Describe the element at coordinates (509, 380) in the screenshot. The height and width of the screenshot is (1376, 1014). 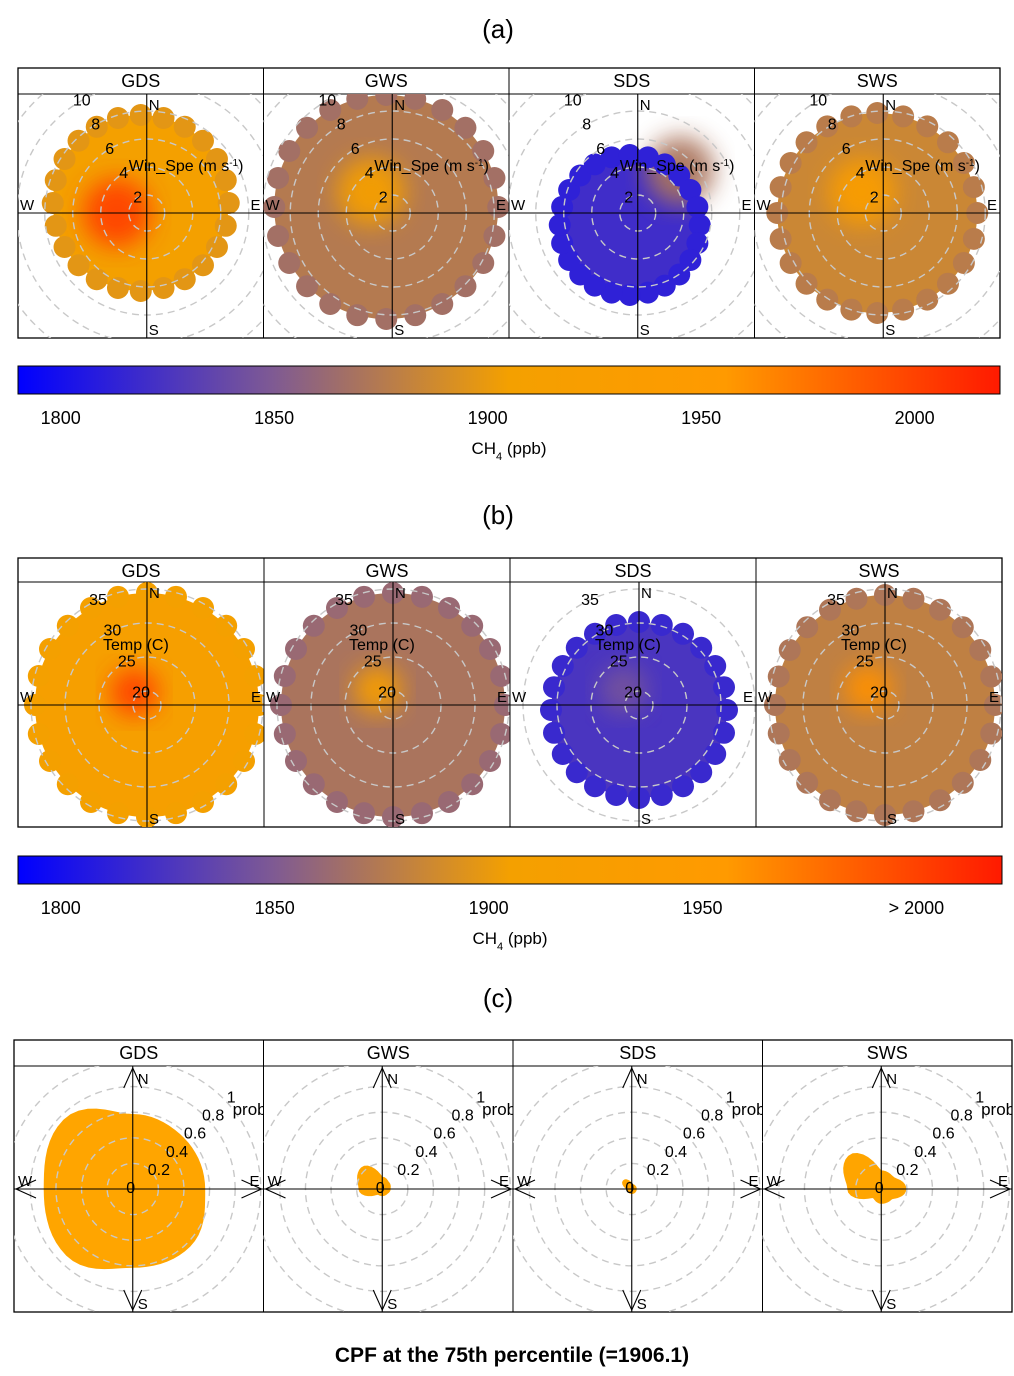
I see `colorbar-gradient` at that location.